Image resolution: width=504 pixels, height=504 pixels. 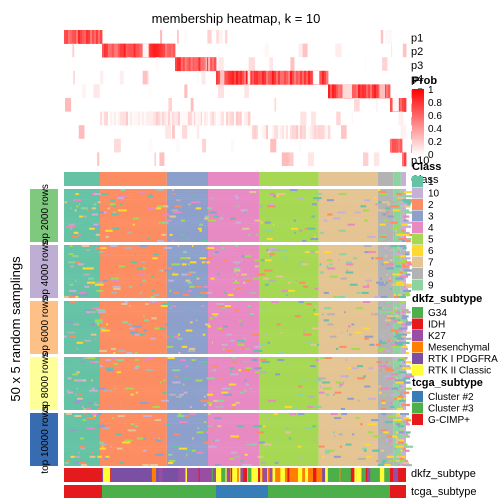 I want to click on group-separator, so click(x=235, y=243).